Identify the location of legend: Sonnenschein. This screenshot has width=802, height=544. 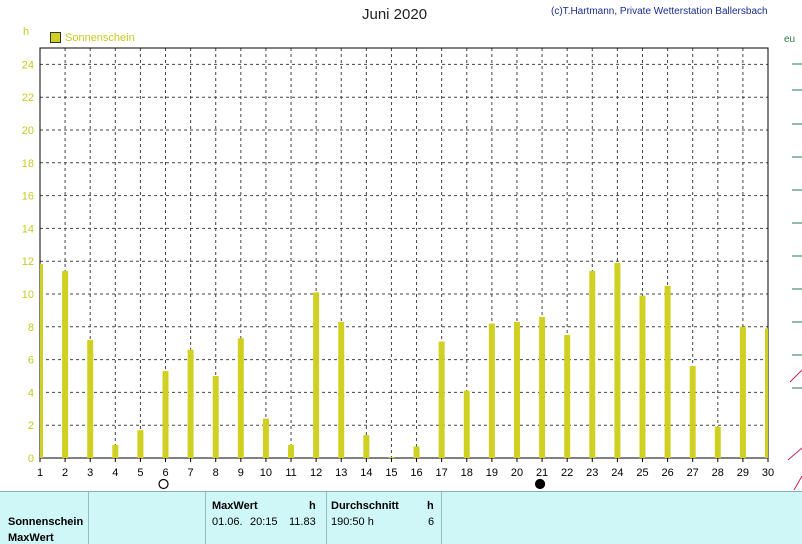
(92, 37).